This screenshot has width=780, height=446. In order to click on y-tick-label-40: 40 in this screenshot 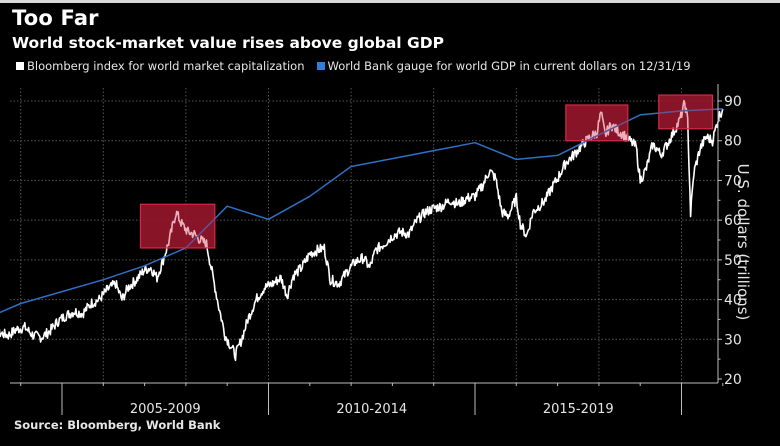, I will do `click(733, 301)`.